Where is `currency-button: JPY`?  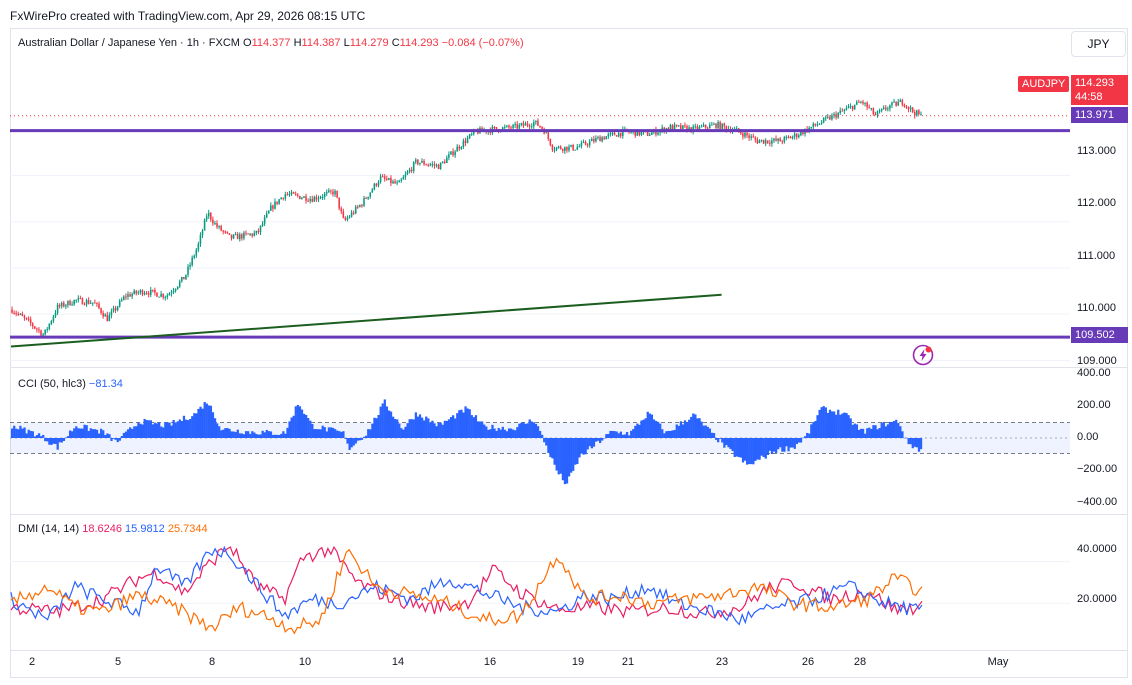
currency-button: JPY is located at coordinates (1098, 44).